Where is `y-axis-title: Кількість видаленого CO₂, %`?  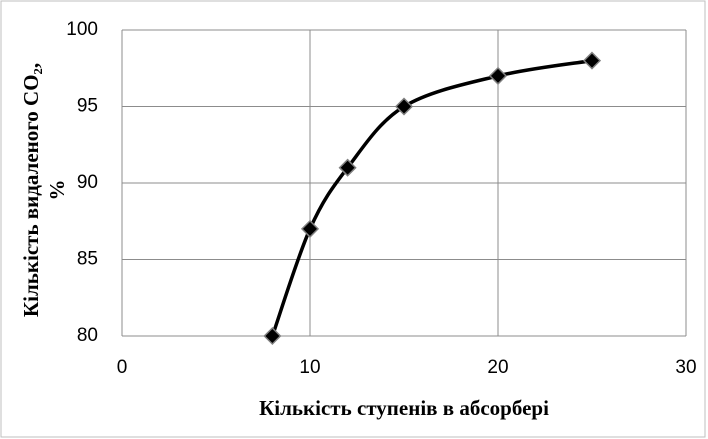 y-axis-title: Кількість видаленого CO₂, % is located at coordinates (44, 190).